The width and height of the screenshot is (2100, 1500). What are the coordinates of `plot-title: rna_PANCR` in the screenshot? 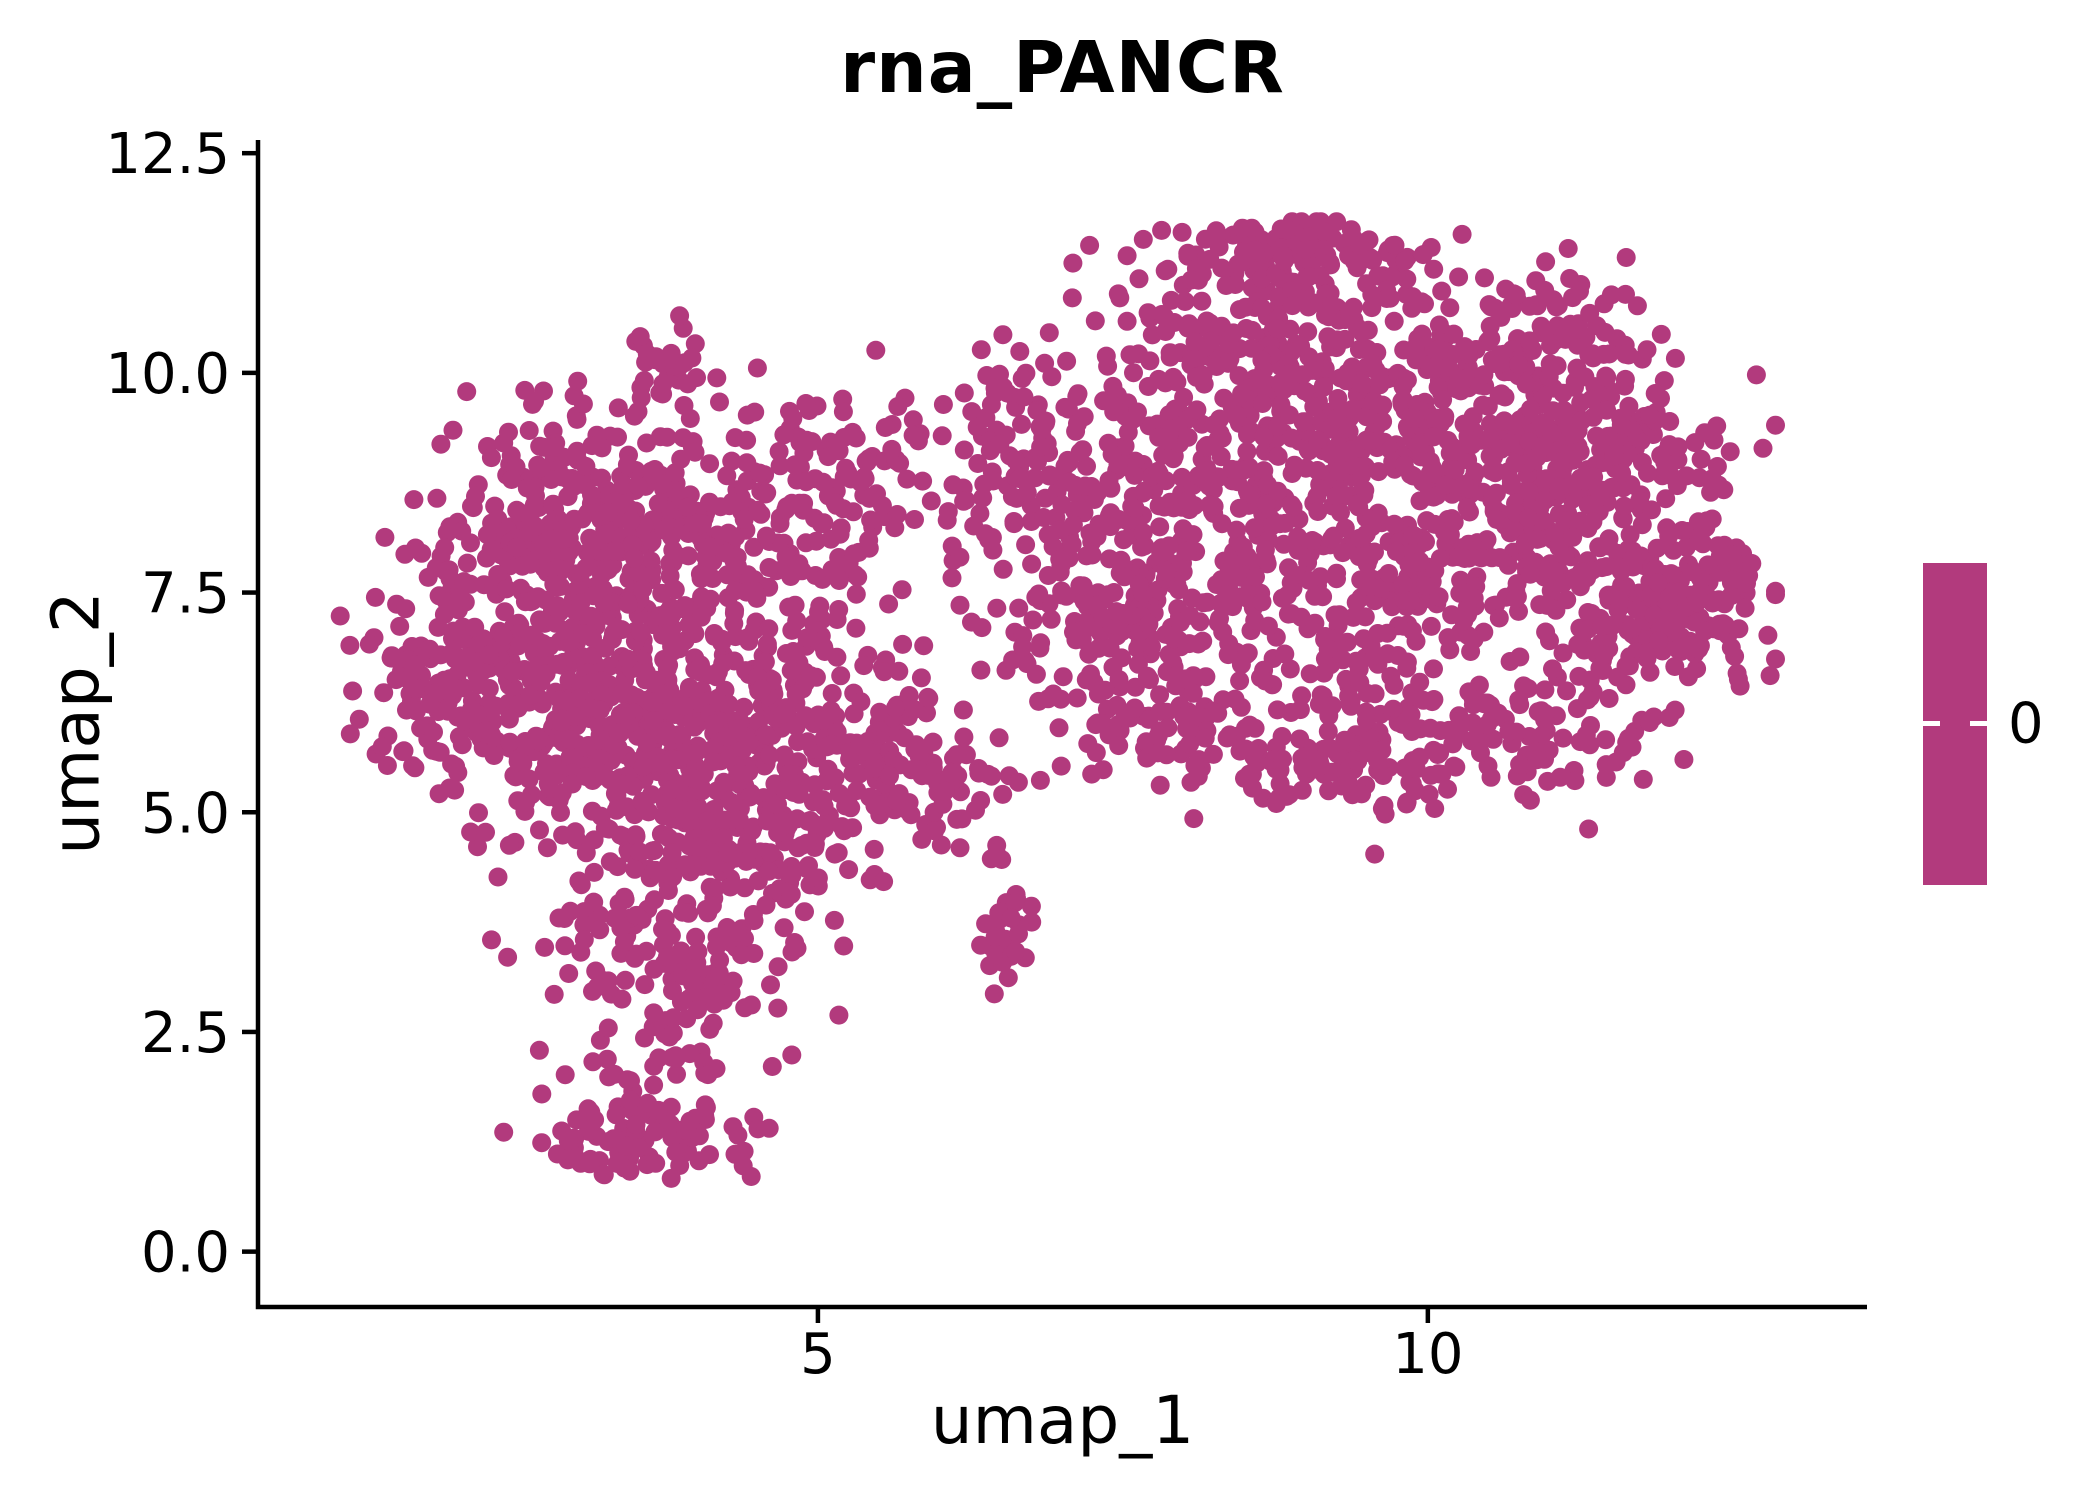 It's located at (1062, 67).